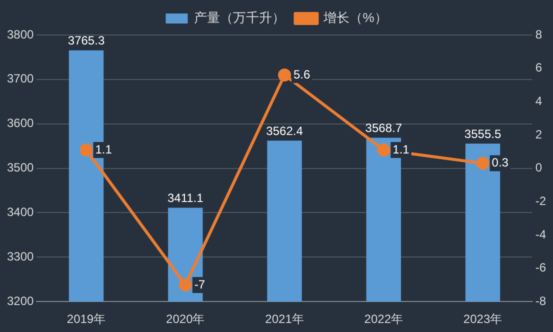  What do you see at coordinates (86, 319) in the screenshot?
I see `x-tick-label: 2019年` at bounding box center [86, 319].